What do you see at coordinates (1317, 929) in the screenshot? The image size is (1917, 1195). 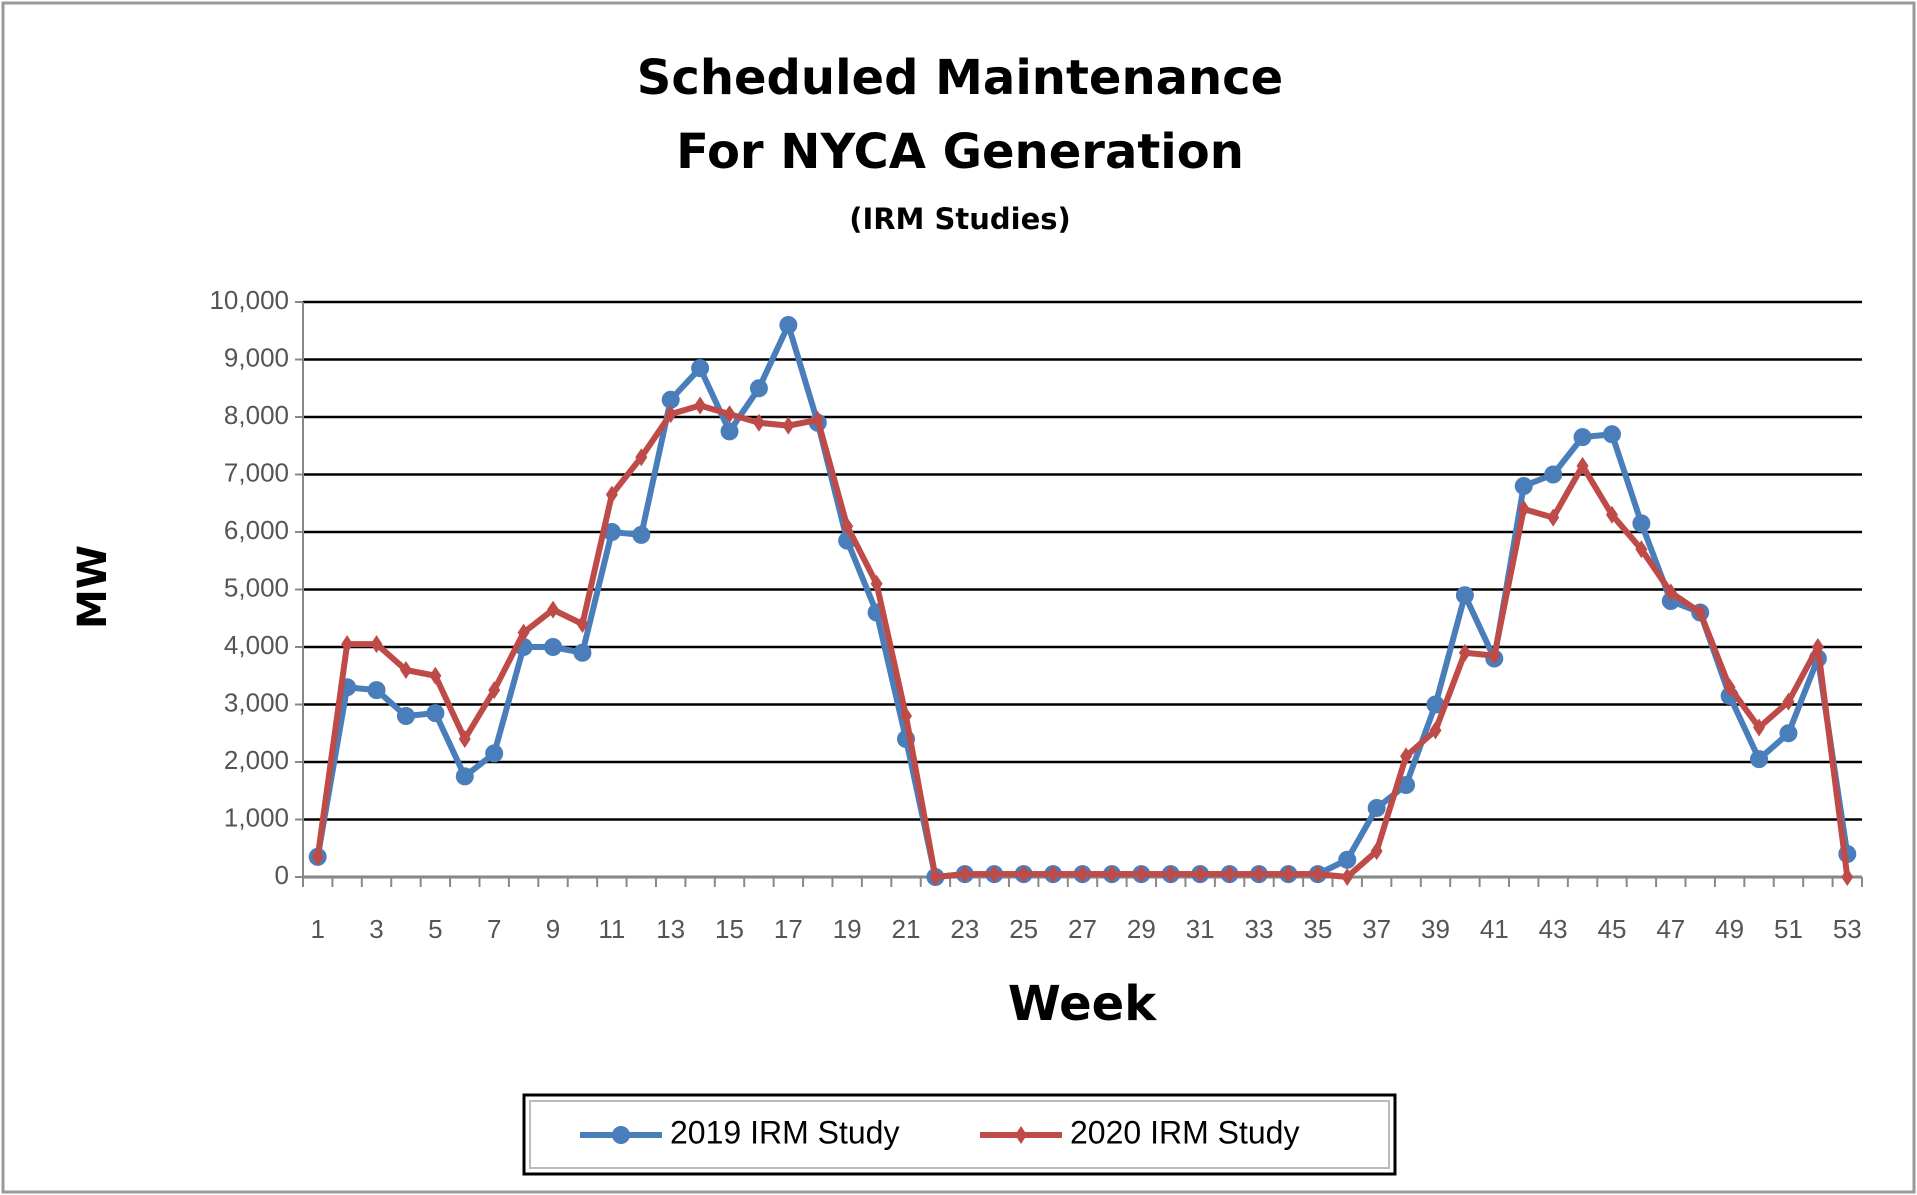 I see `x-tick-label: 35` at bounding box center [1317, 929].